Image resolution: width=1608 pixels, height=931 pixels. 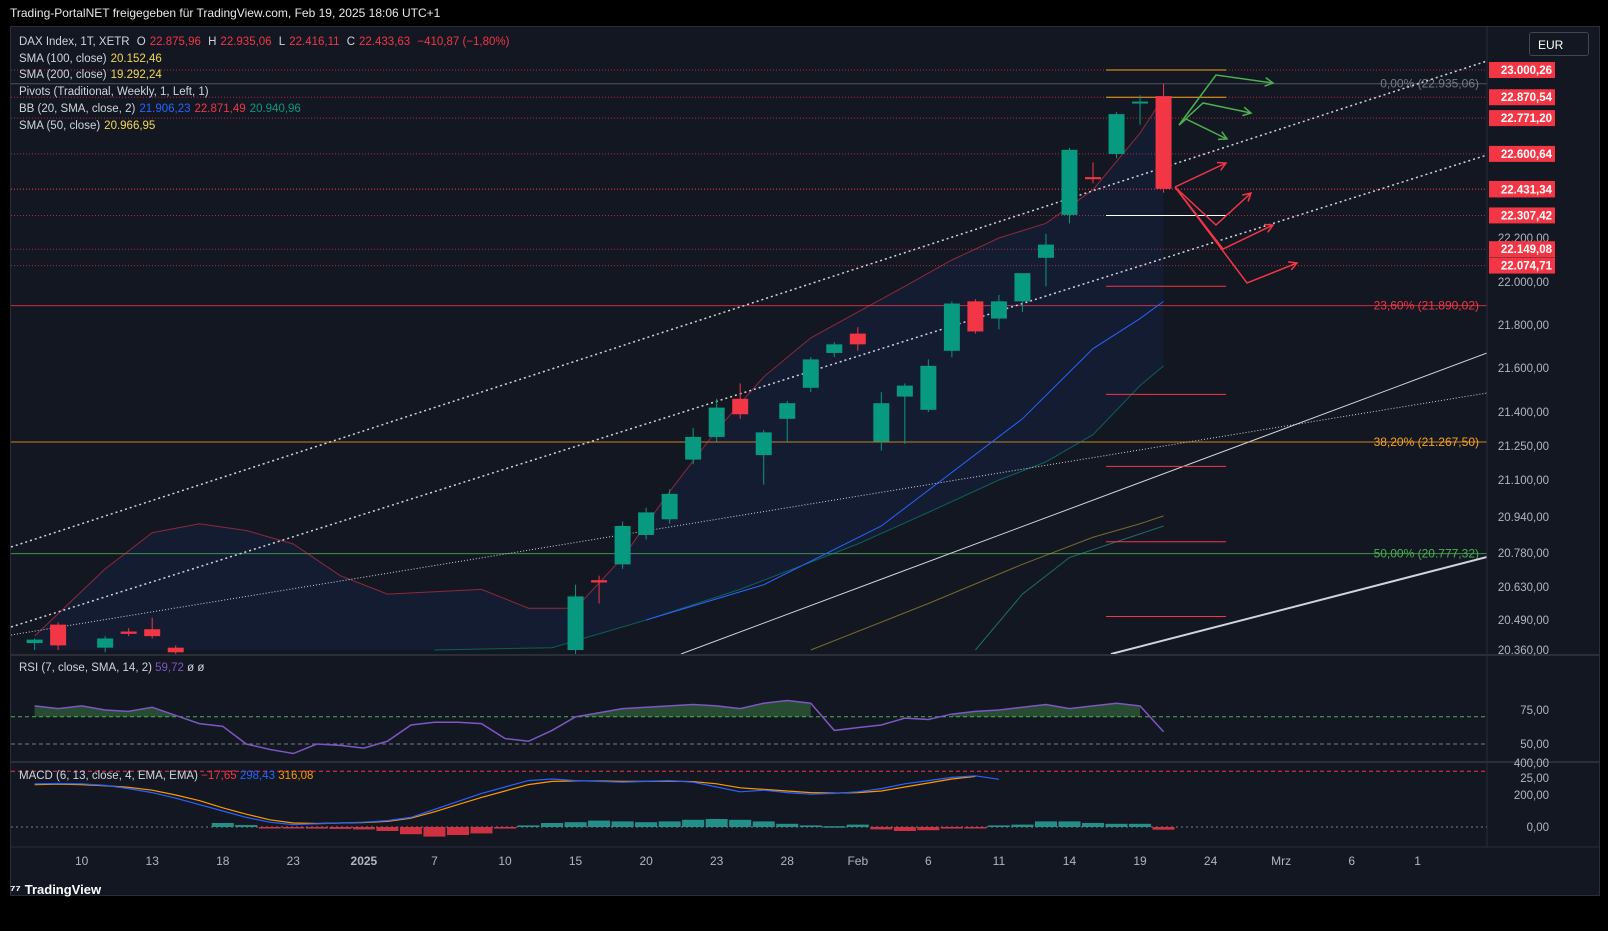 I want to click on time-tick-label: 15, so click(x=576, y=861).